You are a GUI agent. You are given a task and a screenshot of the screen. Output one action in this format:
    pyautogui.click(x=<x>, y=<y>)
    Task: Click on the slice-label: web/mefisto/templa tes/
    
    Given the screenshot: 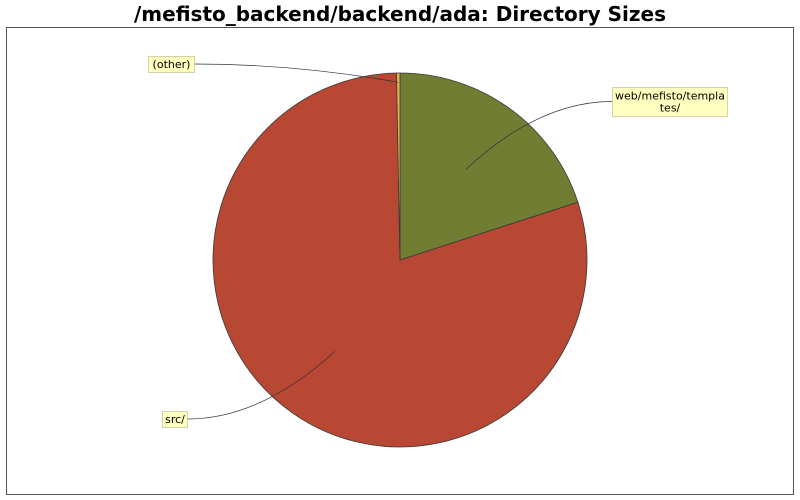 What is the action you would take?
    pyautogui.click(x=670, y=102)
    